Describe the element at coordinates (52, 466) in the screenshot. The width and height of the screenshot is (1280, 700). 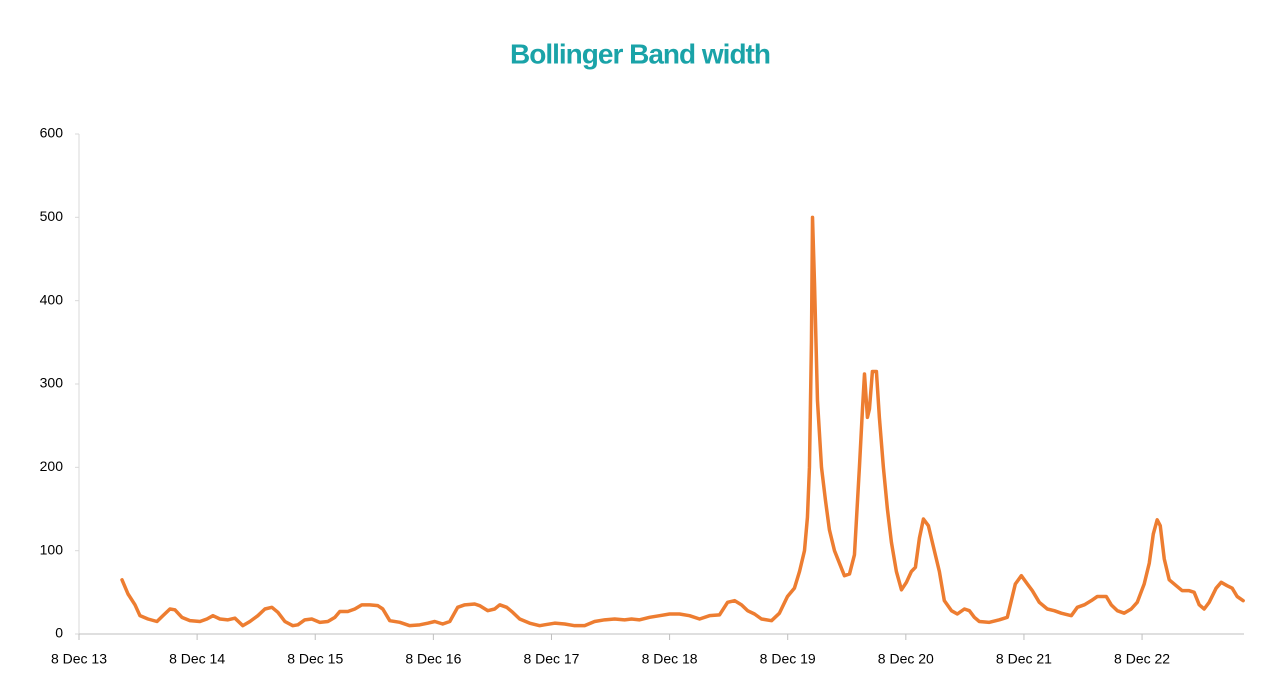
I see `y-tick-label: 200` at that location.